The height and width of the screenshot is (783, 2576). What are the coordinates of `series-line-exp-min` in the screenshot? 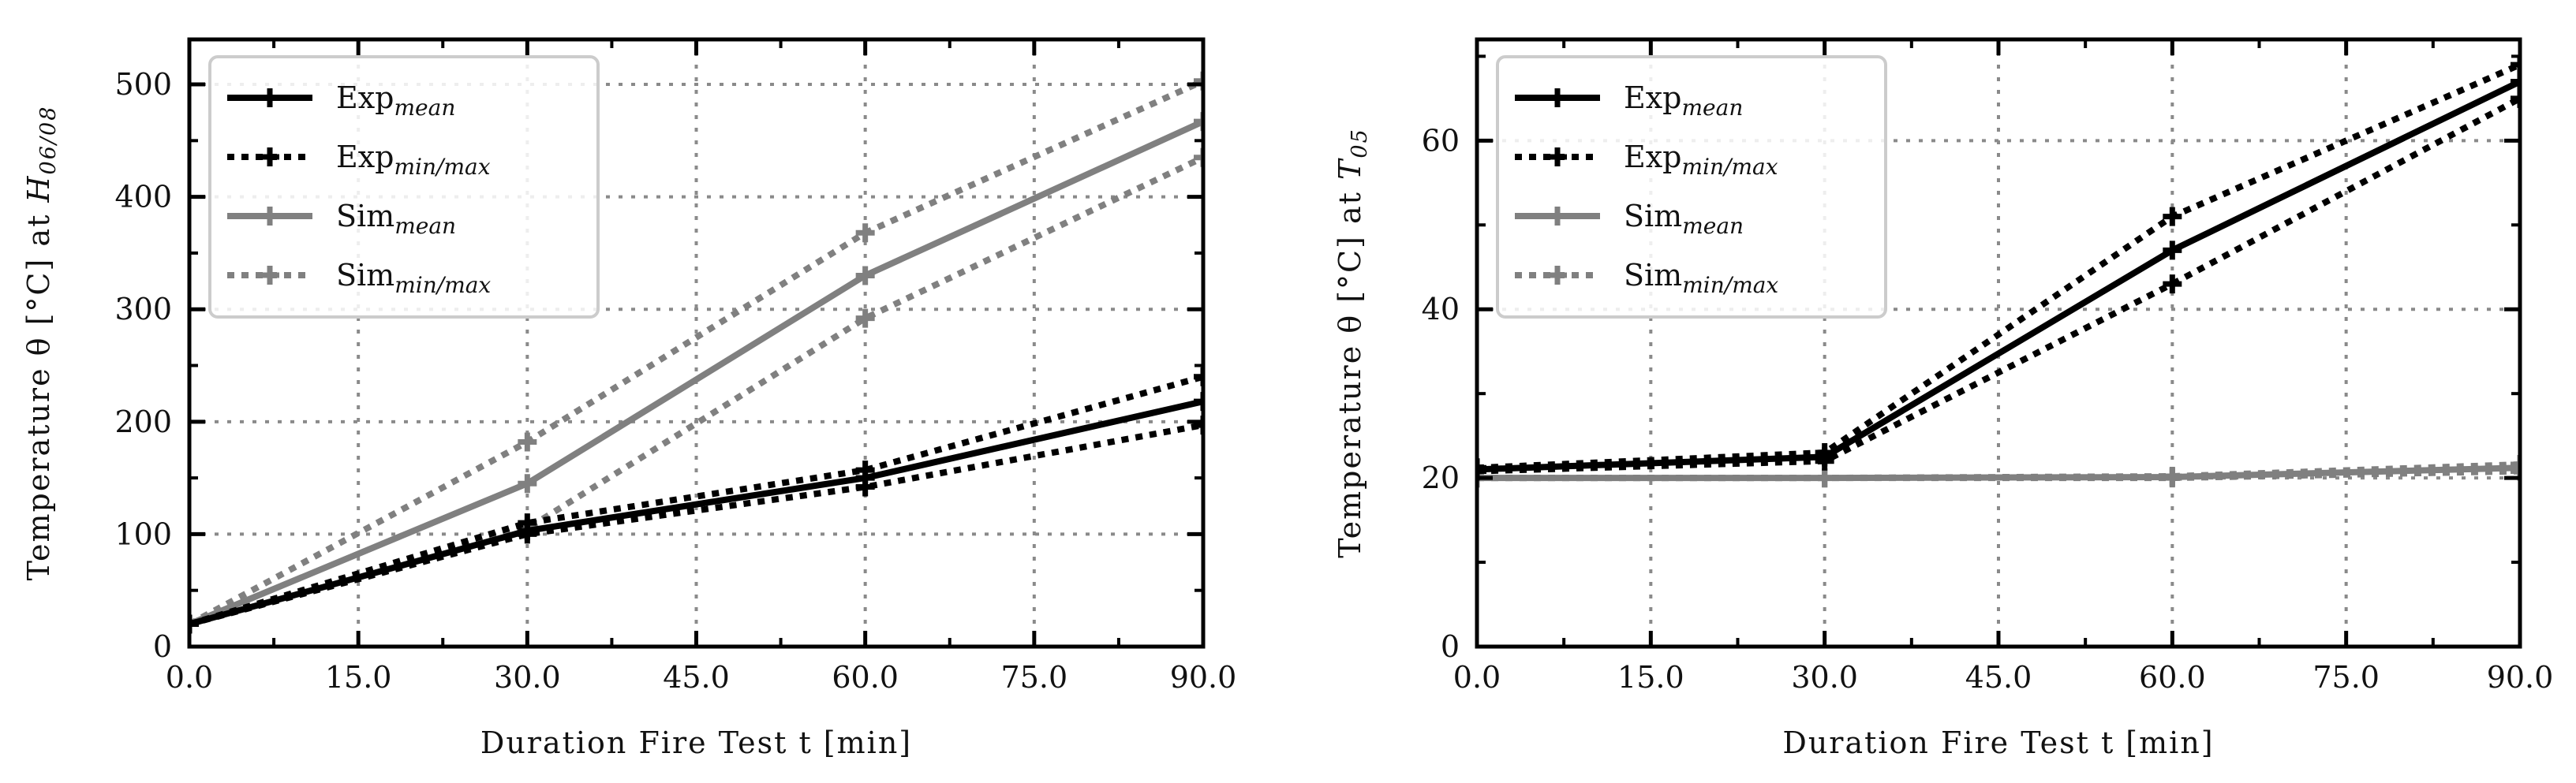 It's located at (696, 525).